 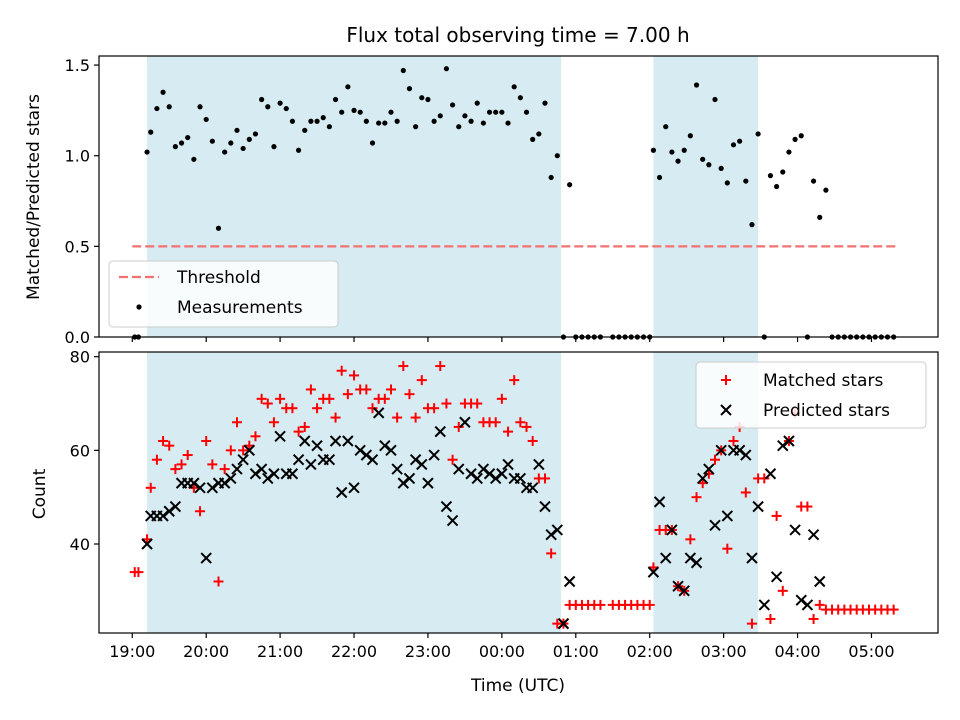 I want to click on bottom-y-axis: 40 60 80, so click(x=84, y=451).